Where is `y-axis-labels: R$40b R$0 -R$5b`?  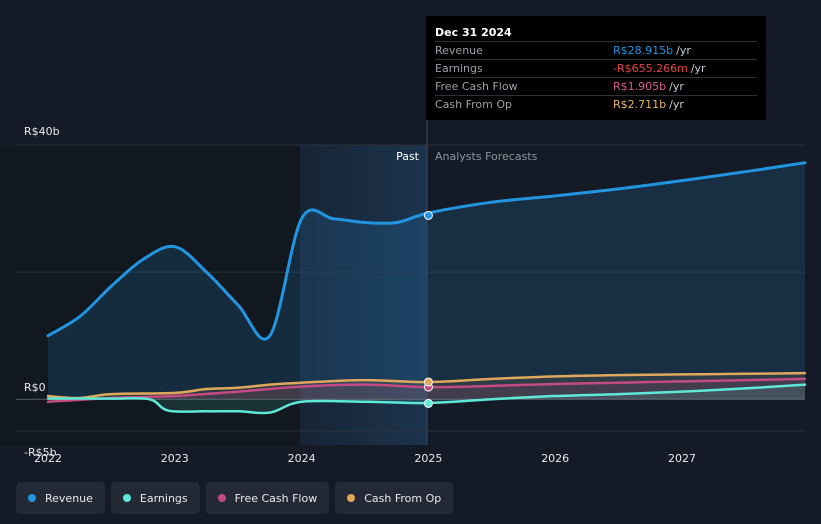 y-axis-labels: R$40b R$0 -R$5b is located at coordinates (42, 292).